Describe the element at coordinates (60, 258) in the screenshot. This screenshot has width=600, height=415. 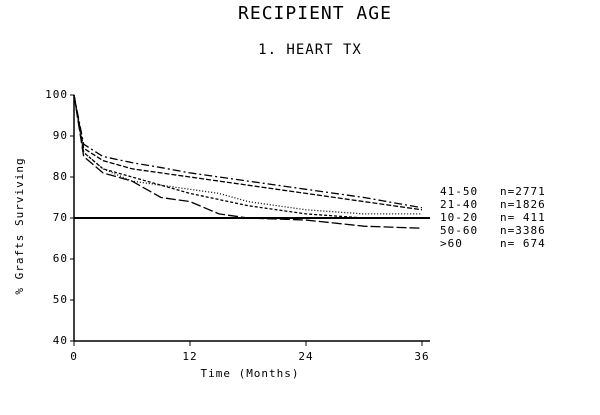
I see `y-tick-label: 60` at that location.